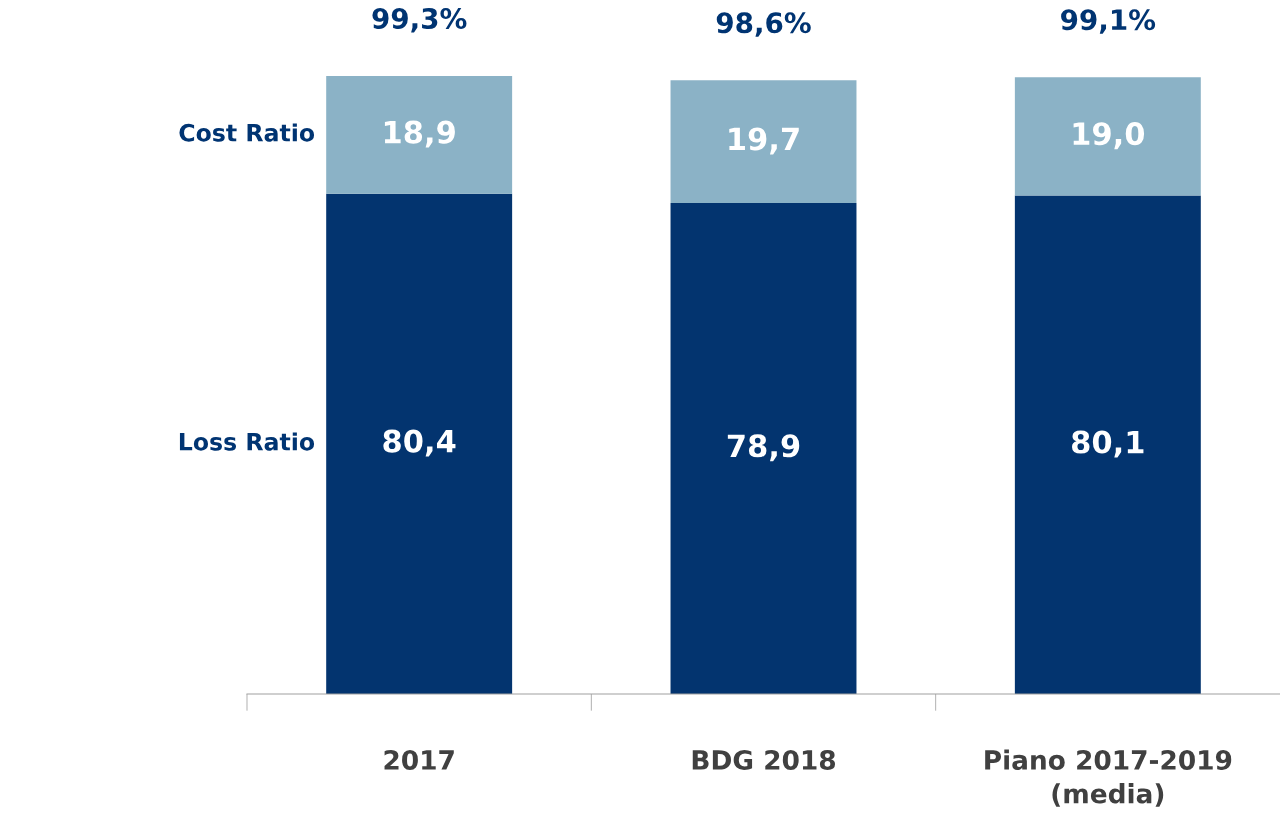 This screenshot has width=1280, height=814. I want to click on data-label: 80,4, so click(419, 443).